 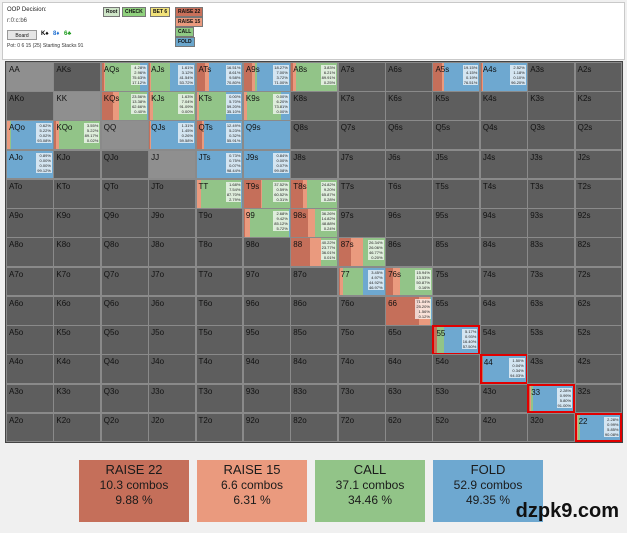 What do you see at coordinates (185, 32) in the screenshot?
I see `call-action-button: CALL` at bounding box center [185, 32].